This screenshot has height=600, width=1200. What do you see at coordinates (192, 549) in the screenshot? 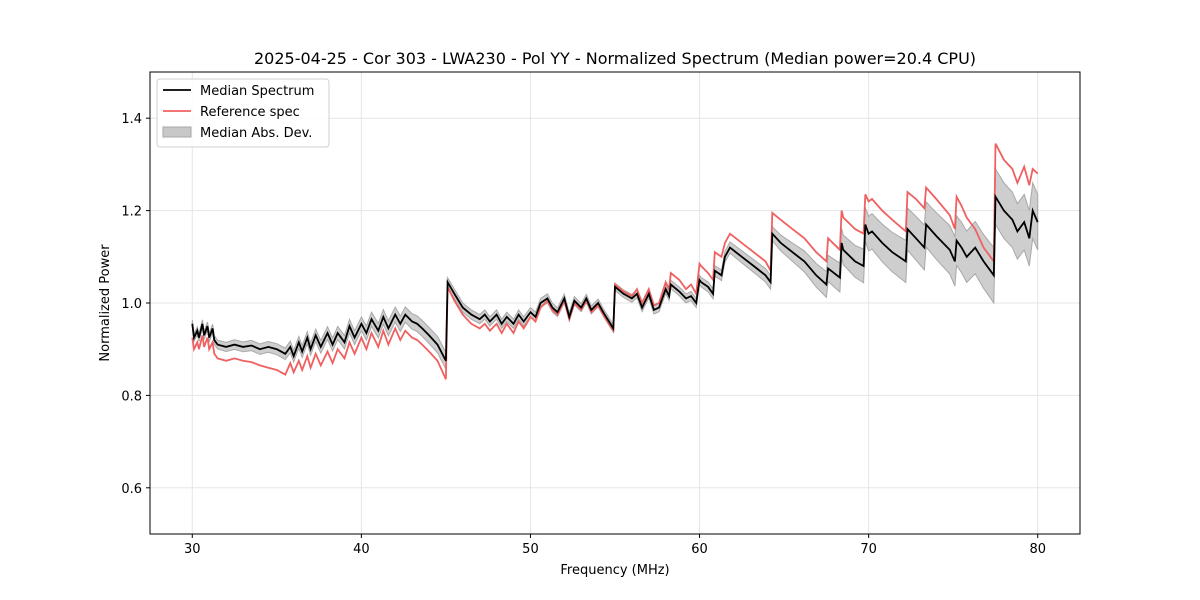
I see `x-tick-label: 30` at bounding box center [192, 549].